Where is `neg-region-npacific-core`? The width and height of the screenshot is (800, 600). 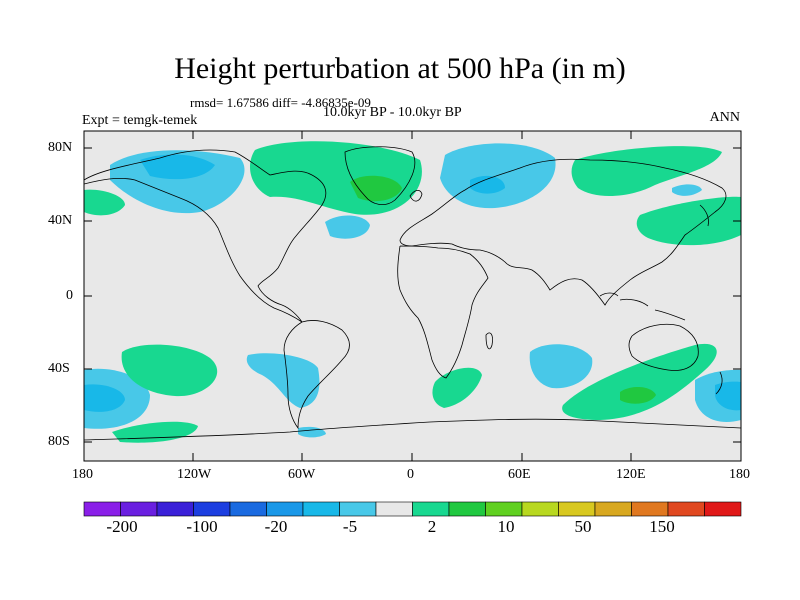
neg-region-npacific-core is located at coordinates (177, 167).